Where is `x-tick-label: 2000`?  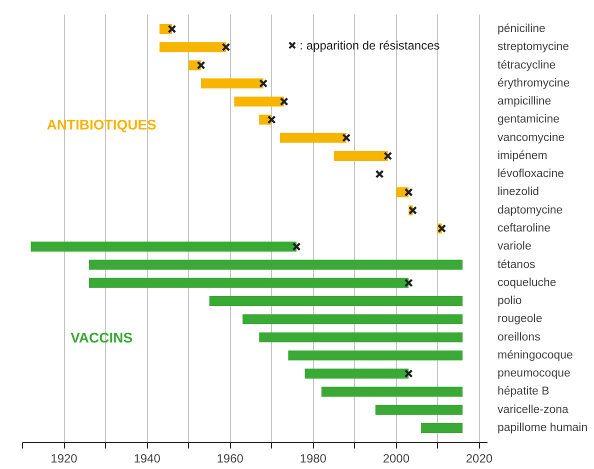 x-tick-label: 2000 is located at coordinates (396, 459).